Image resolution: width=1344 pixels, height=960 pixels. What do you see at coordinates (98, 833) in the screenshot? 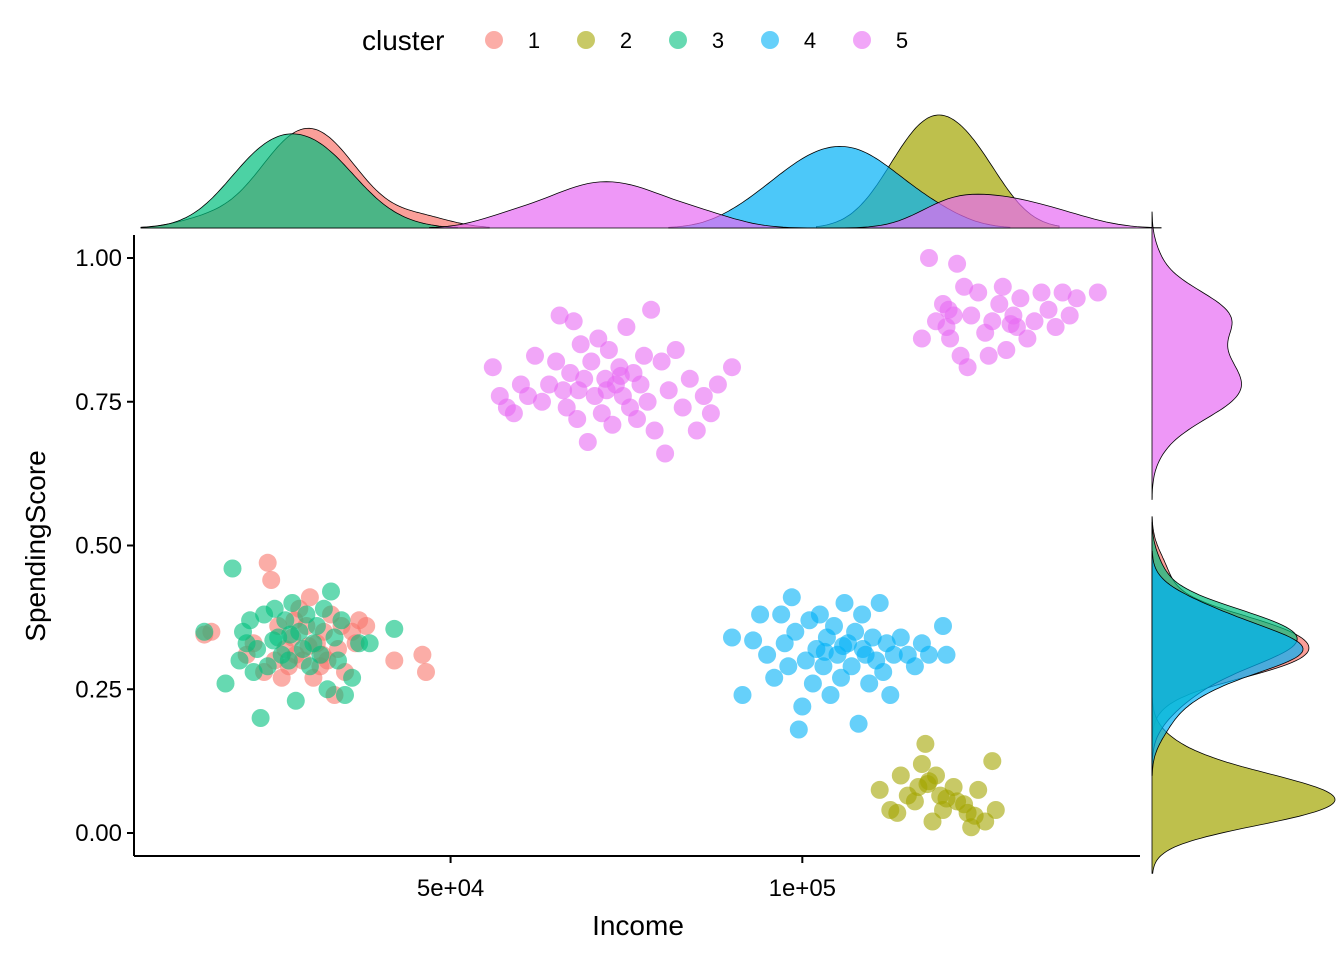
I see `y-tick-label: 0.00` at bounding box center [98, 833].